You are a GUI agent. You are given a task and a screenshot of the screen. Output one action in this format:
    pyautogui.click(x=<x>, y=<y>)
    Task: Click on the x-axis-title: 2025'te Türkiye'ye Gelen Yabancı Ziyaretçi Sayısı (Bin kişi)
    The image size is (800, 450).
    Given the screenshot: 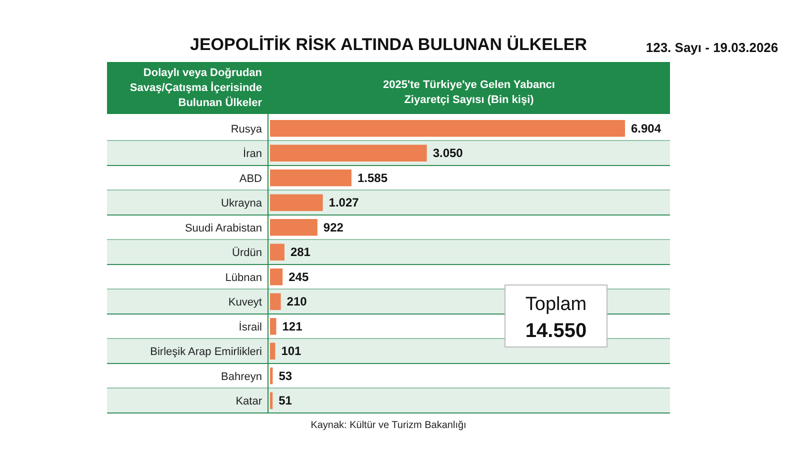 What is the action you would take?
    pyautogui.click(x=469, y=92)
    